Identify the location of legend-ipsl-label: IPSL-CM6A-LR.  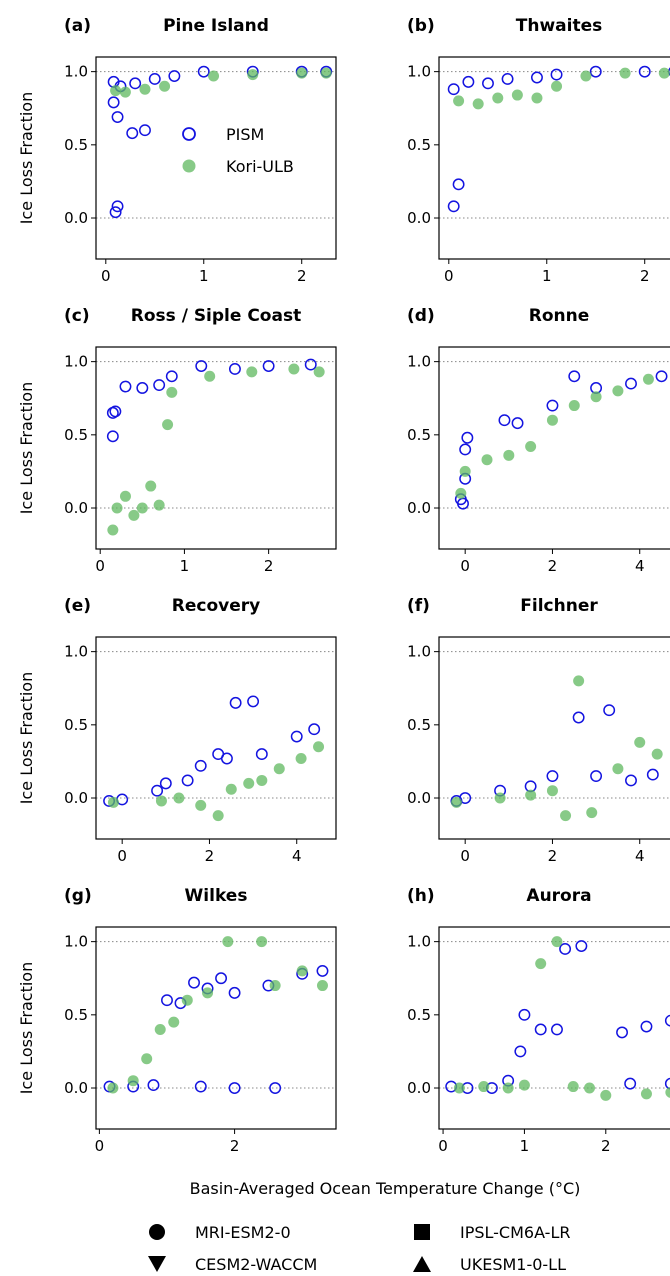
(515, 1232).